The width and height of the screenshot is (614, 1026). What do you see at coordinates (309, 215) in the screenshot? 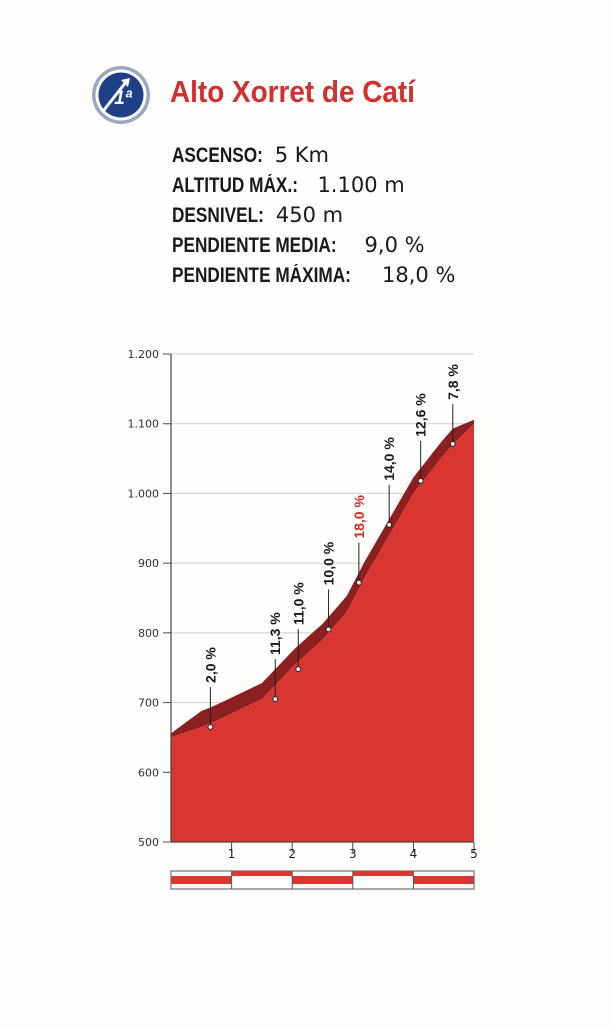
I see `stat-value: 450 m` at bounding box center [309, 215].